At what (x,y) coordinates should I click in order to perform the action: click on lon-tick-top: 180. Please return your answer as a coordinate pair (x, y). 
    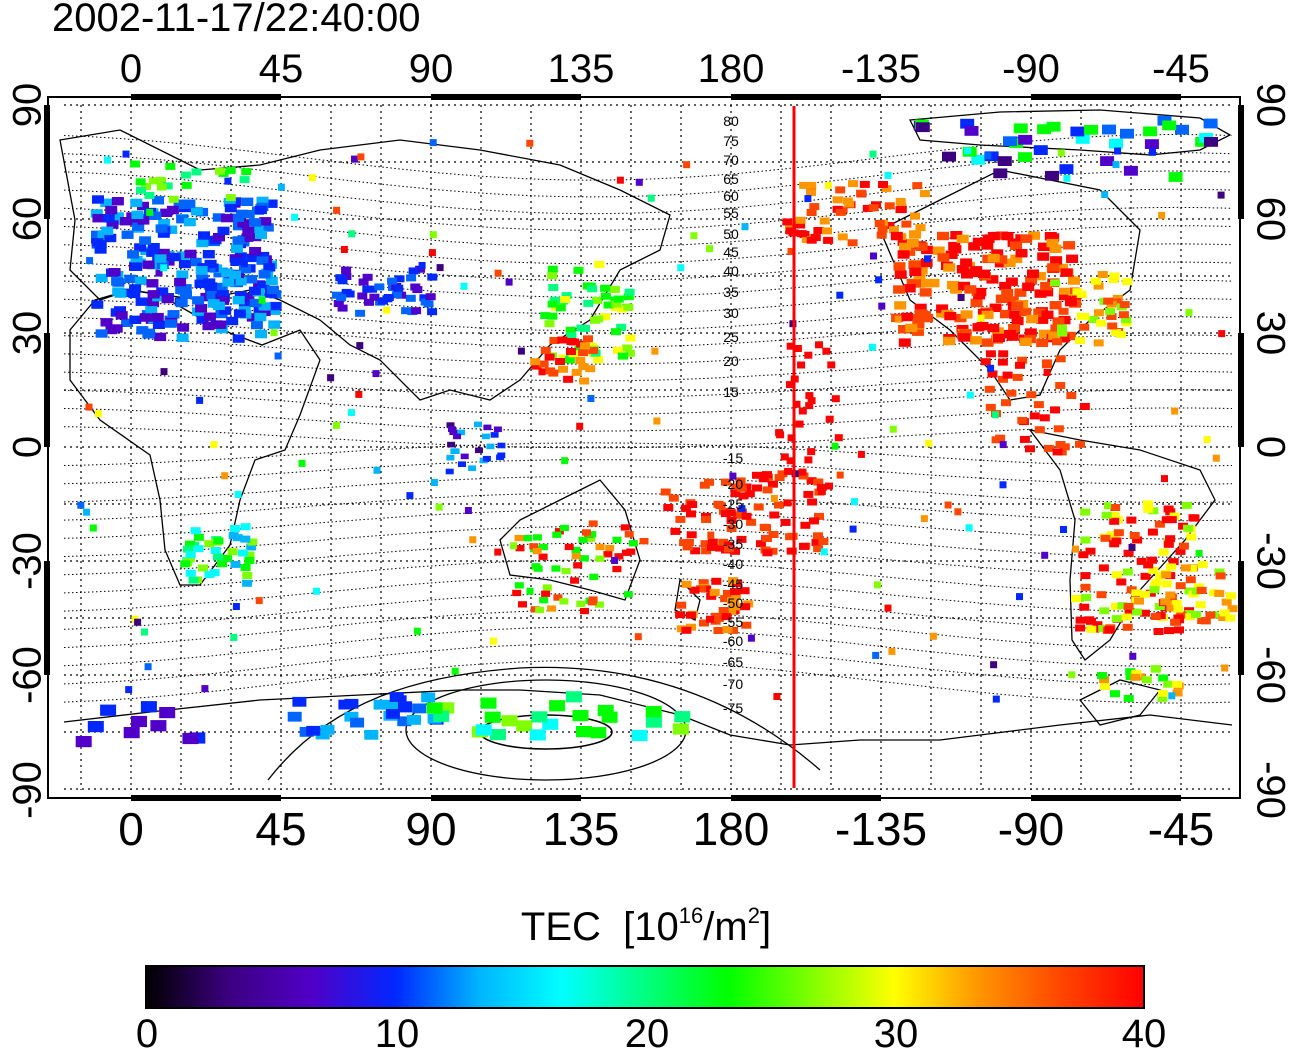
    Looking at the image, I should click on (731, 69).